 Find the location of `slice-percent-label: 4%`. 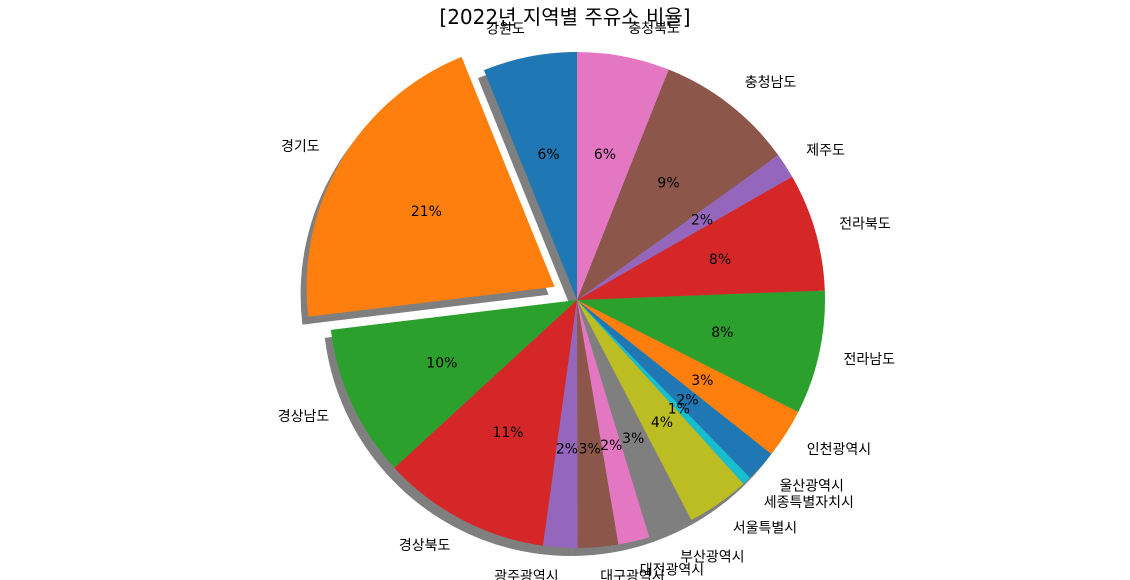

slice-percent-label: 4% is located at coordinates (662, 423).